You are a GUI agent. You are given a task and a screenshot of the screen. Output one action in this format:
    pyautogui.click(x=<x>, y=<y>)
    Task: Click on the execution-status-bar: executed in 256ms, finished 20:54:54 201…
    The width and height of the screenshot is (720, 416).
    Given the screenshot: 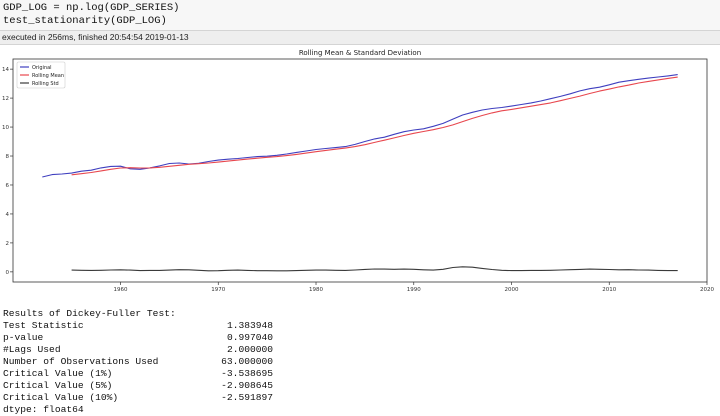 What is the action you would take?
    pyautogui.click(x=360, y=37)
    